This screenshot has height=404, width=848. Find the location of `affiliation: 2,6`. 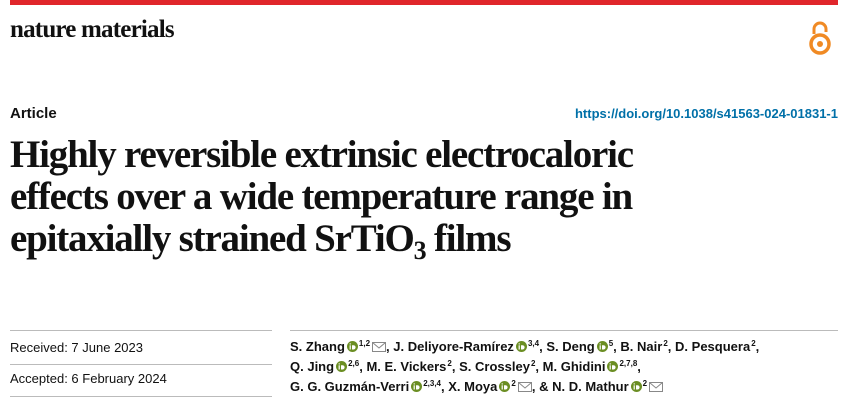

affiliation: 2,6 is located at coordinates (354, 363).